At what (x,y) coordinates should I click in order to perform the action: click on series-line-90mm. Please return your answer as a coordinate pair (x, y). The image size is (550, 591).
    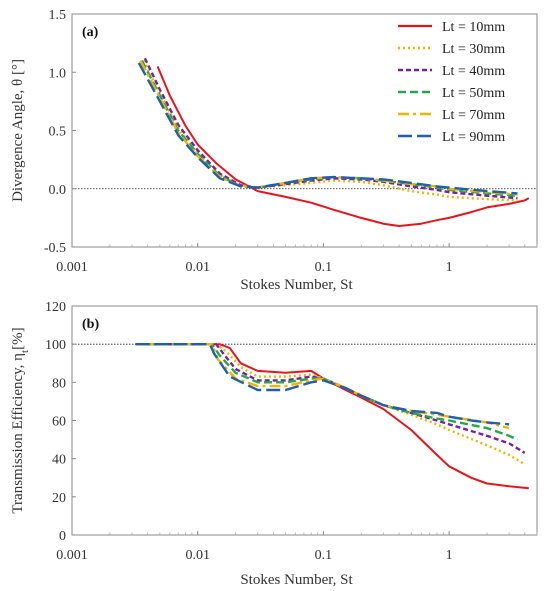
    Looking at the image, I should click on (322, 384).